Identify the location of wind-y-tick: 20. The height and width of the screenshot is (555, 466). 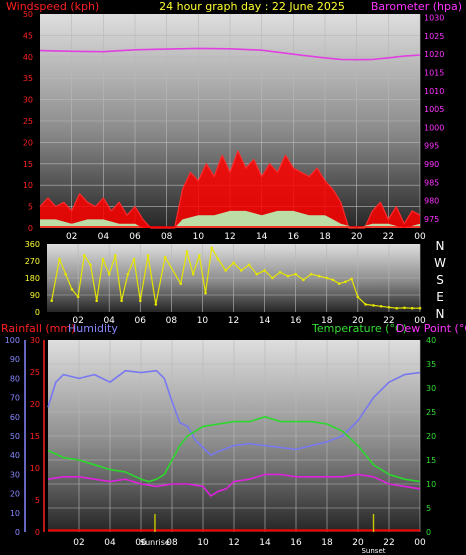
(28, 142).